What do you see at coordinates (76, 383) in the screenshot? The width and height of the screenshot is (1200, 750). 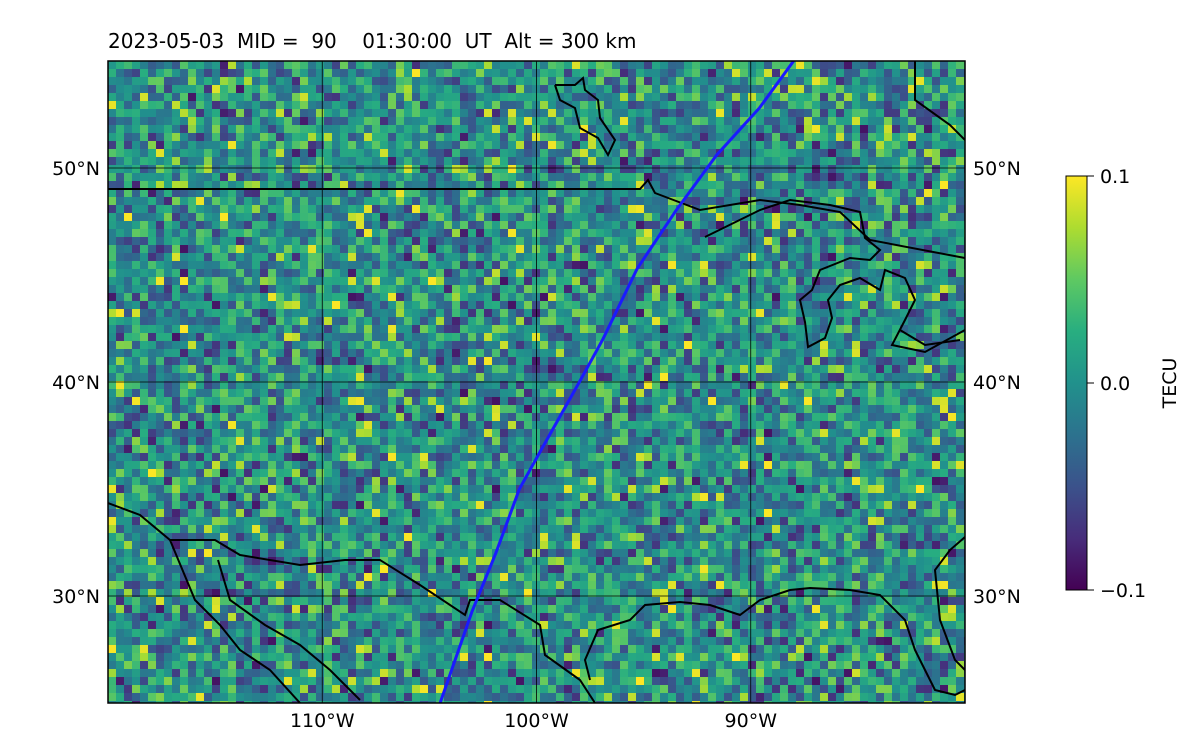 I see `lat-tick-label-left: 40°N` at bounding box center [76, 383].